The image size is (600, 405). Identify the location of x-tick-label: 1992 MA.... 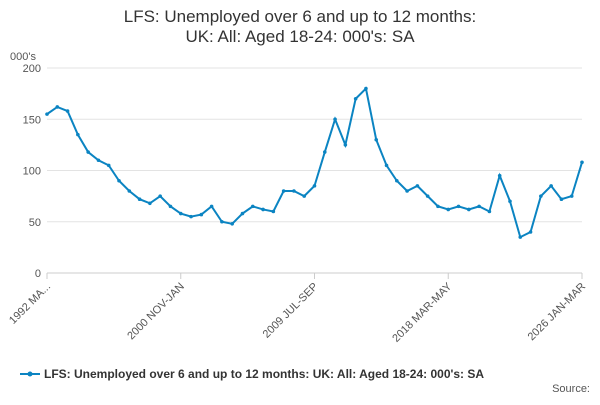
(30, 304).